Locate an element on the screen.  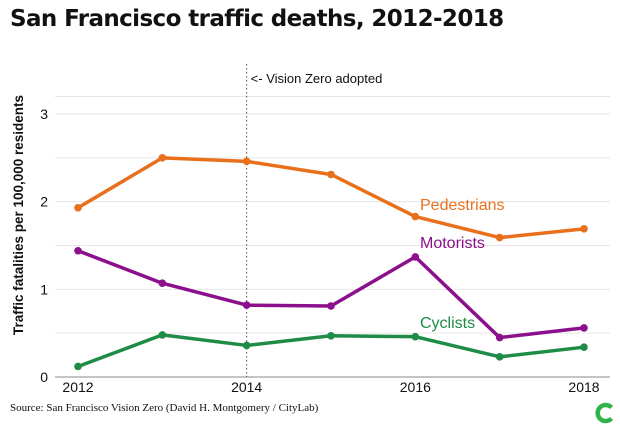
annotation-text: <- Vision Zero adopted is located at coordinates (317, 78).